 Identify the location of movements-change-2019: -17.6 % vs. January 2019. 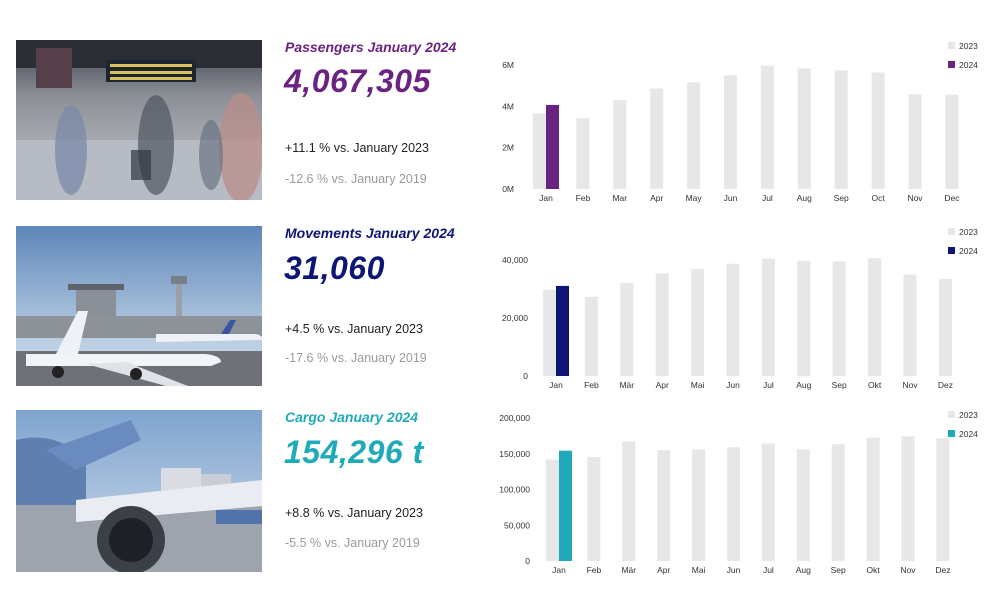
(356, 358).